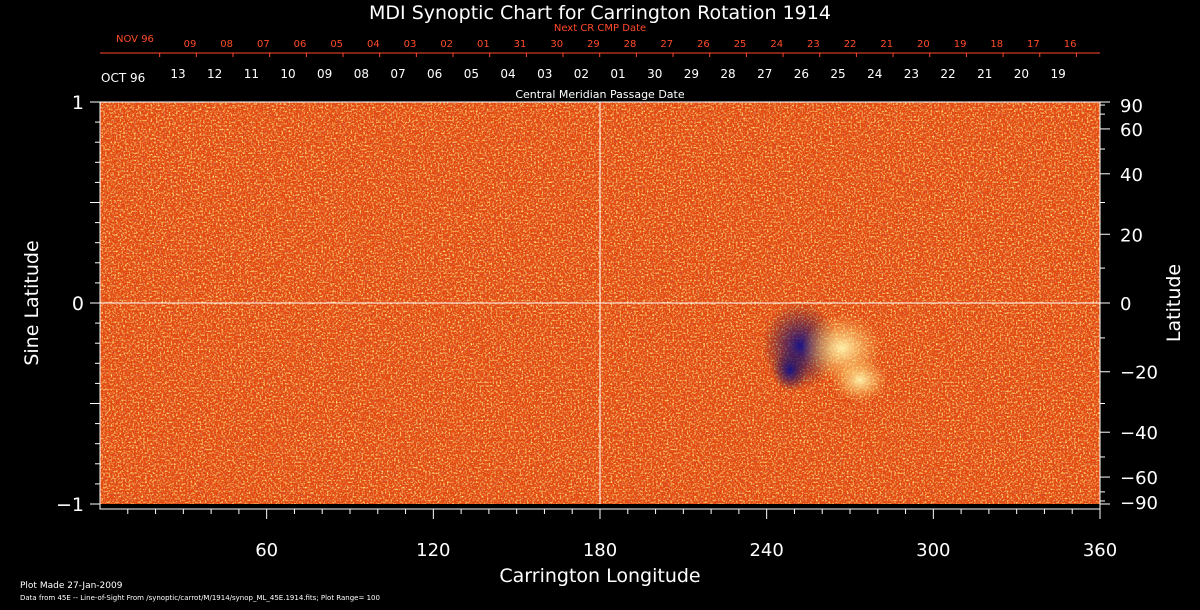 Image resolution: width=1200 pixels, height=610 pixels. I want to click on cmp-date-label: 22, so click(947, 74).